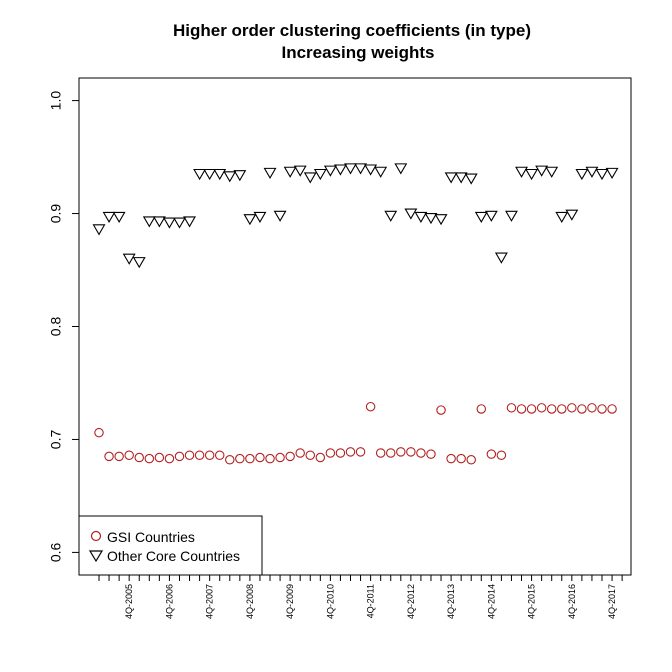 The width and height of the screenshot is (672, 672). Describe the element at coordinates (96, 556) in the screenshot. I see `legend-marker-core` at that location.